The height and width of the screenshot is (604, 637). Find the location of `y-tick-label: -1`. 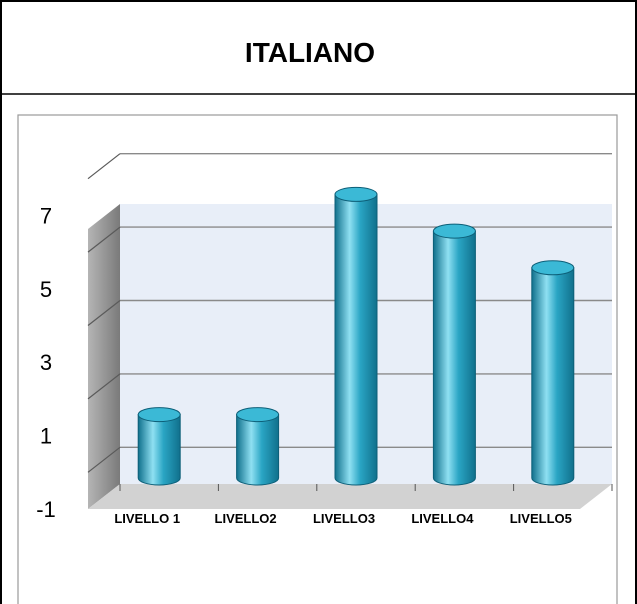

y-tick-label: -1 is located at coordinates (46, 509).